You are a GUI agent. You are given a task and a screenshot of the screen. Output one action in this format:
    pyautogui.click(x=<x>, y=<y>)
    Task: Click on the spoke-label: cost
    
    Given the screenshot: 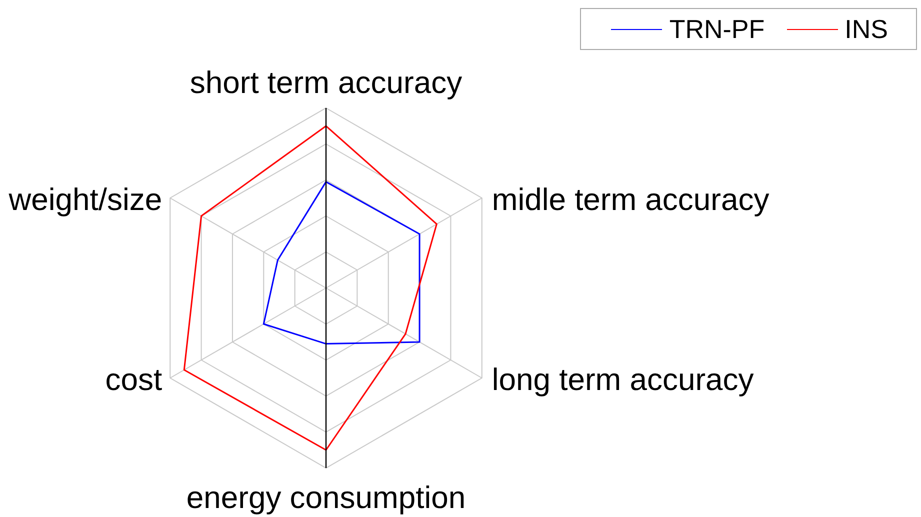 What is the action you would take?
    pyautogui.click(x=133, y=379)
    